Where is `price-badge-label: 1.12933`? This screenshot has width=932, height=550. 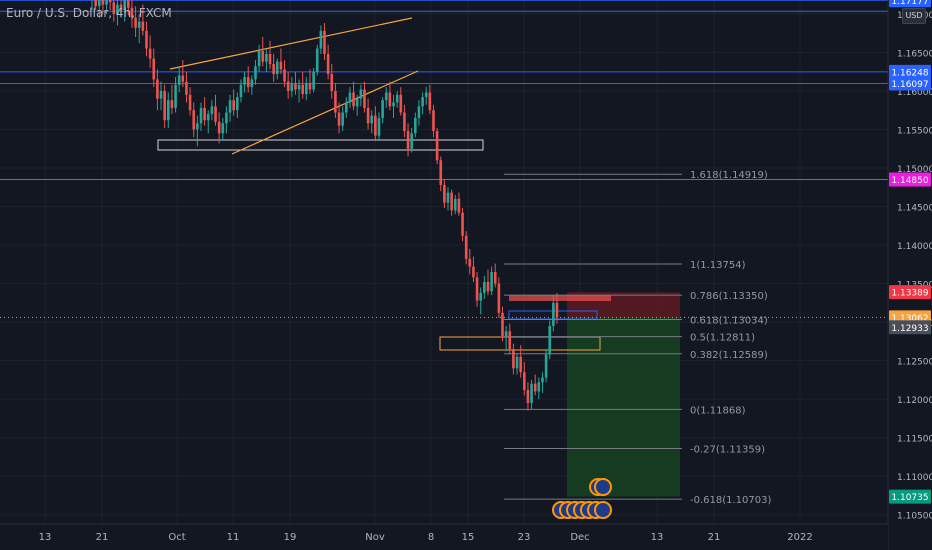 price-badge-label: 1.12933 is located at coordinates (909, 329).